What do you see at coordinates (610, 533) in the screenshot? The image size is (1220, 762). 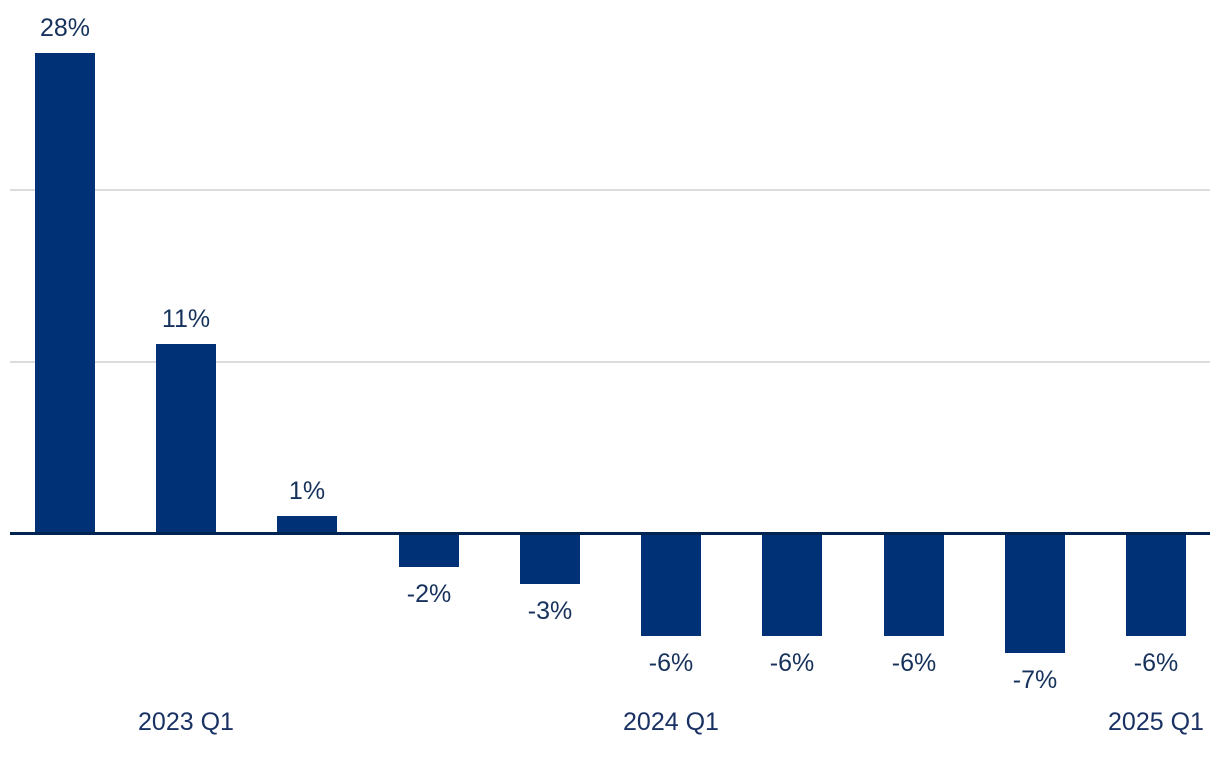 I see `x-axis-baseline` at bounding box center [610, 533].